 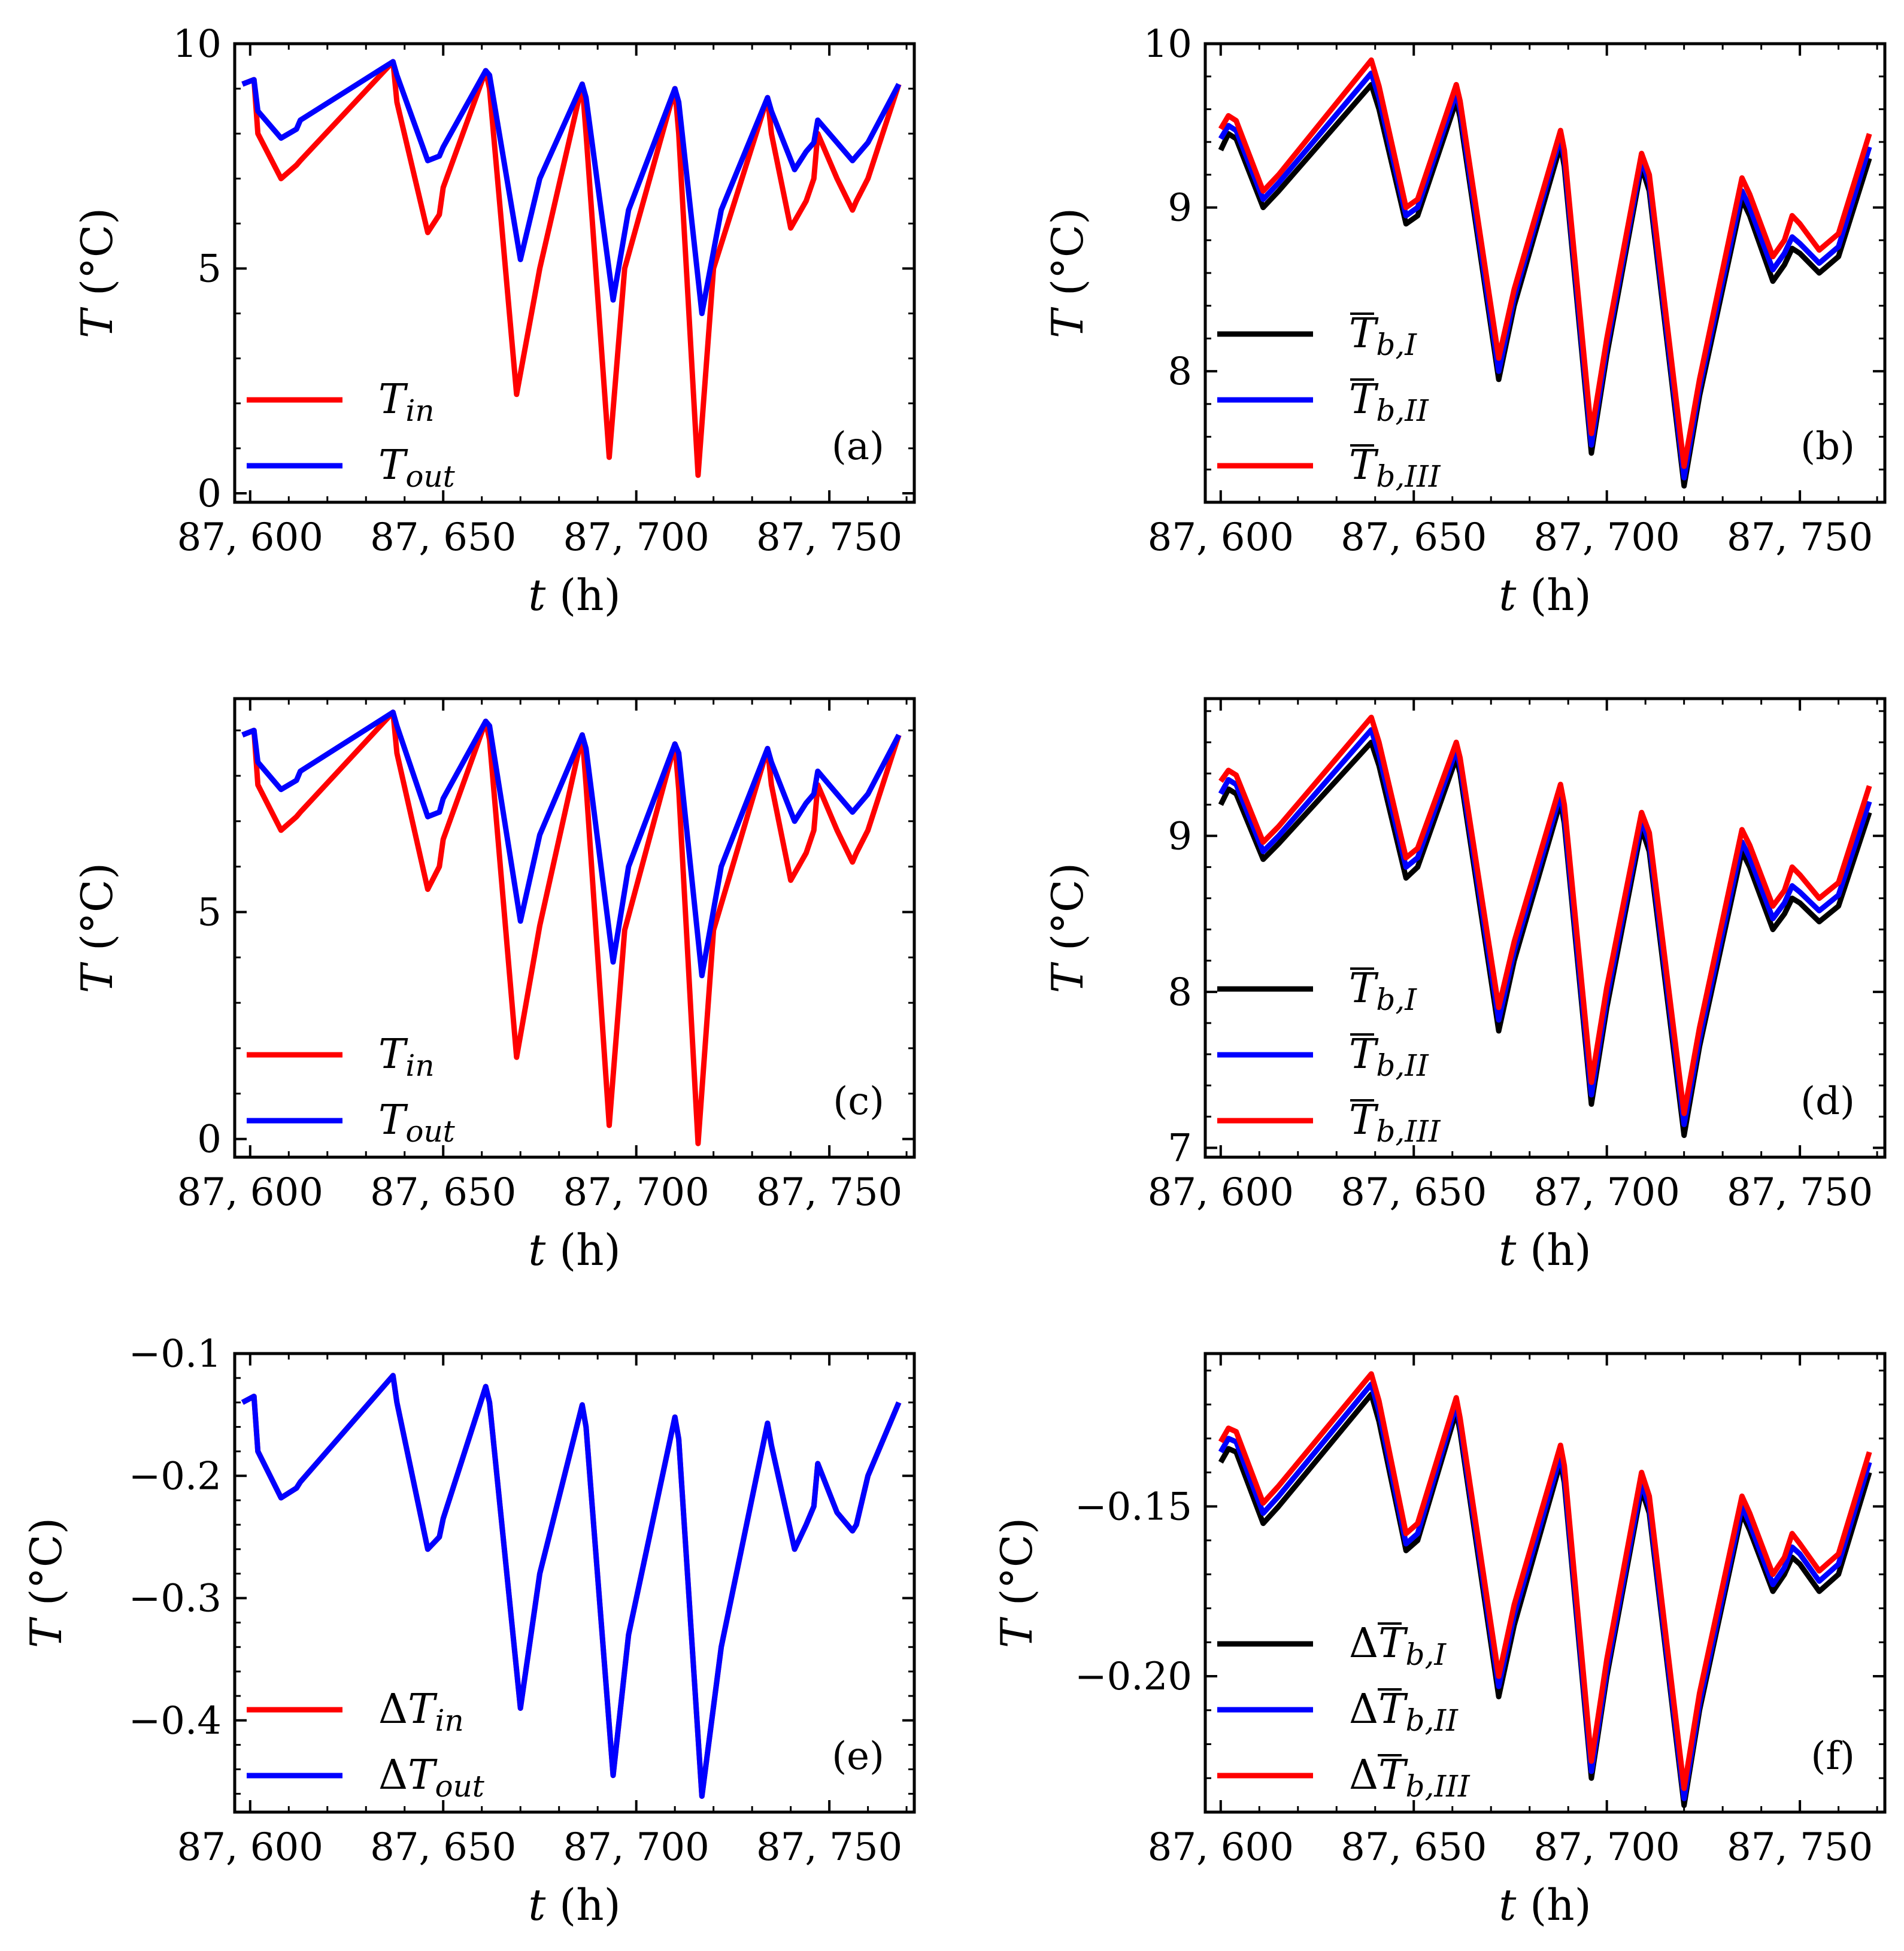 What do you see at coordinates (1833, 1756) in the screenshot?
I see `panel-tag: (f)` at bounding box center [1833, 1756].